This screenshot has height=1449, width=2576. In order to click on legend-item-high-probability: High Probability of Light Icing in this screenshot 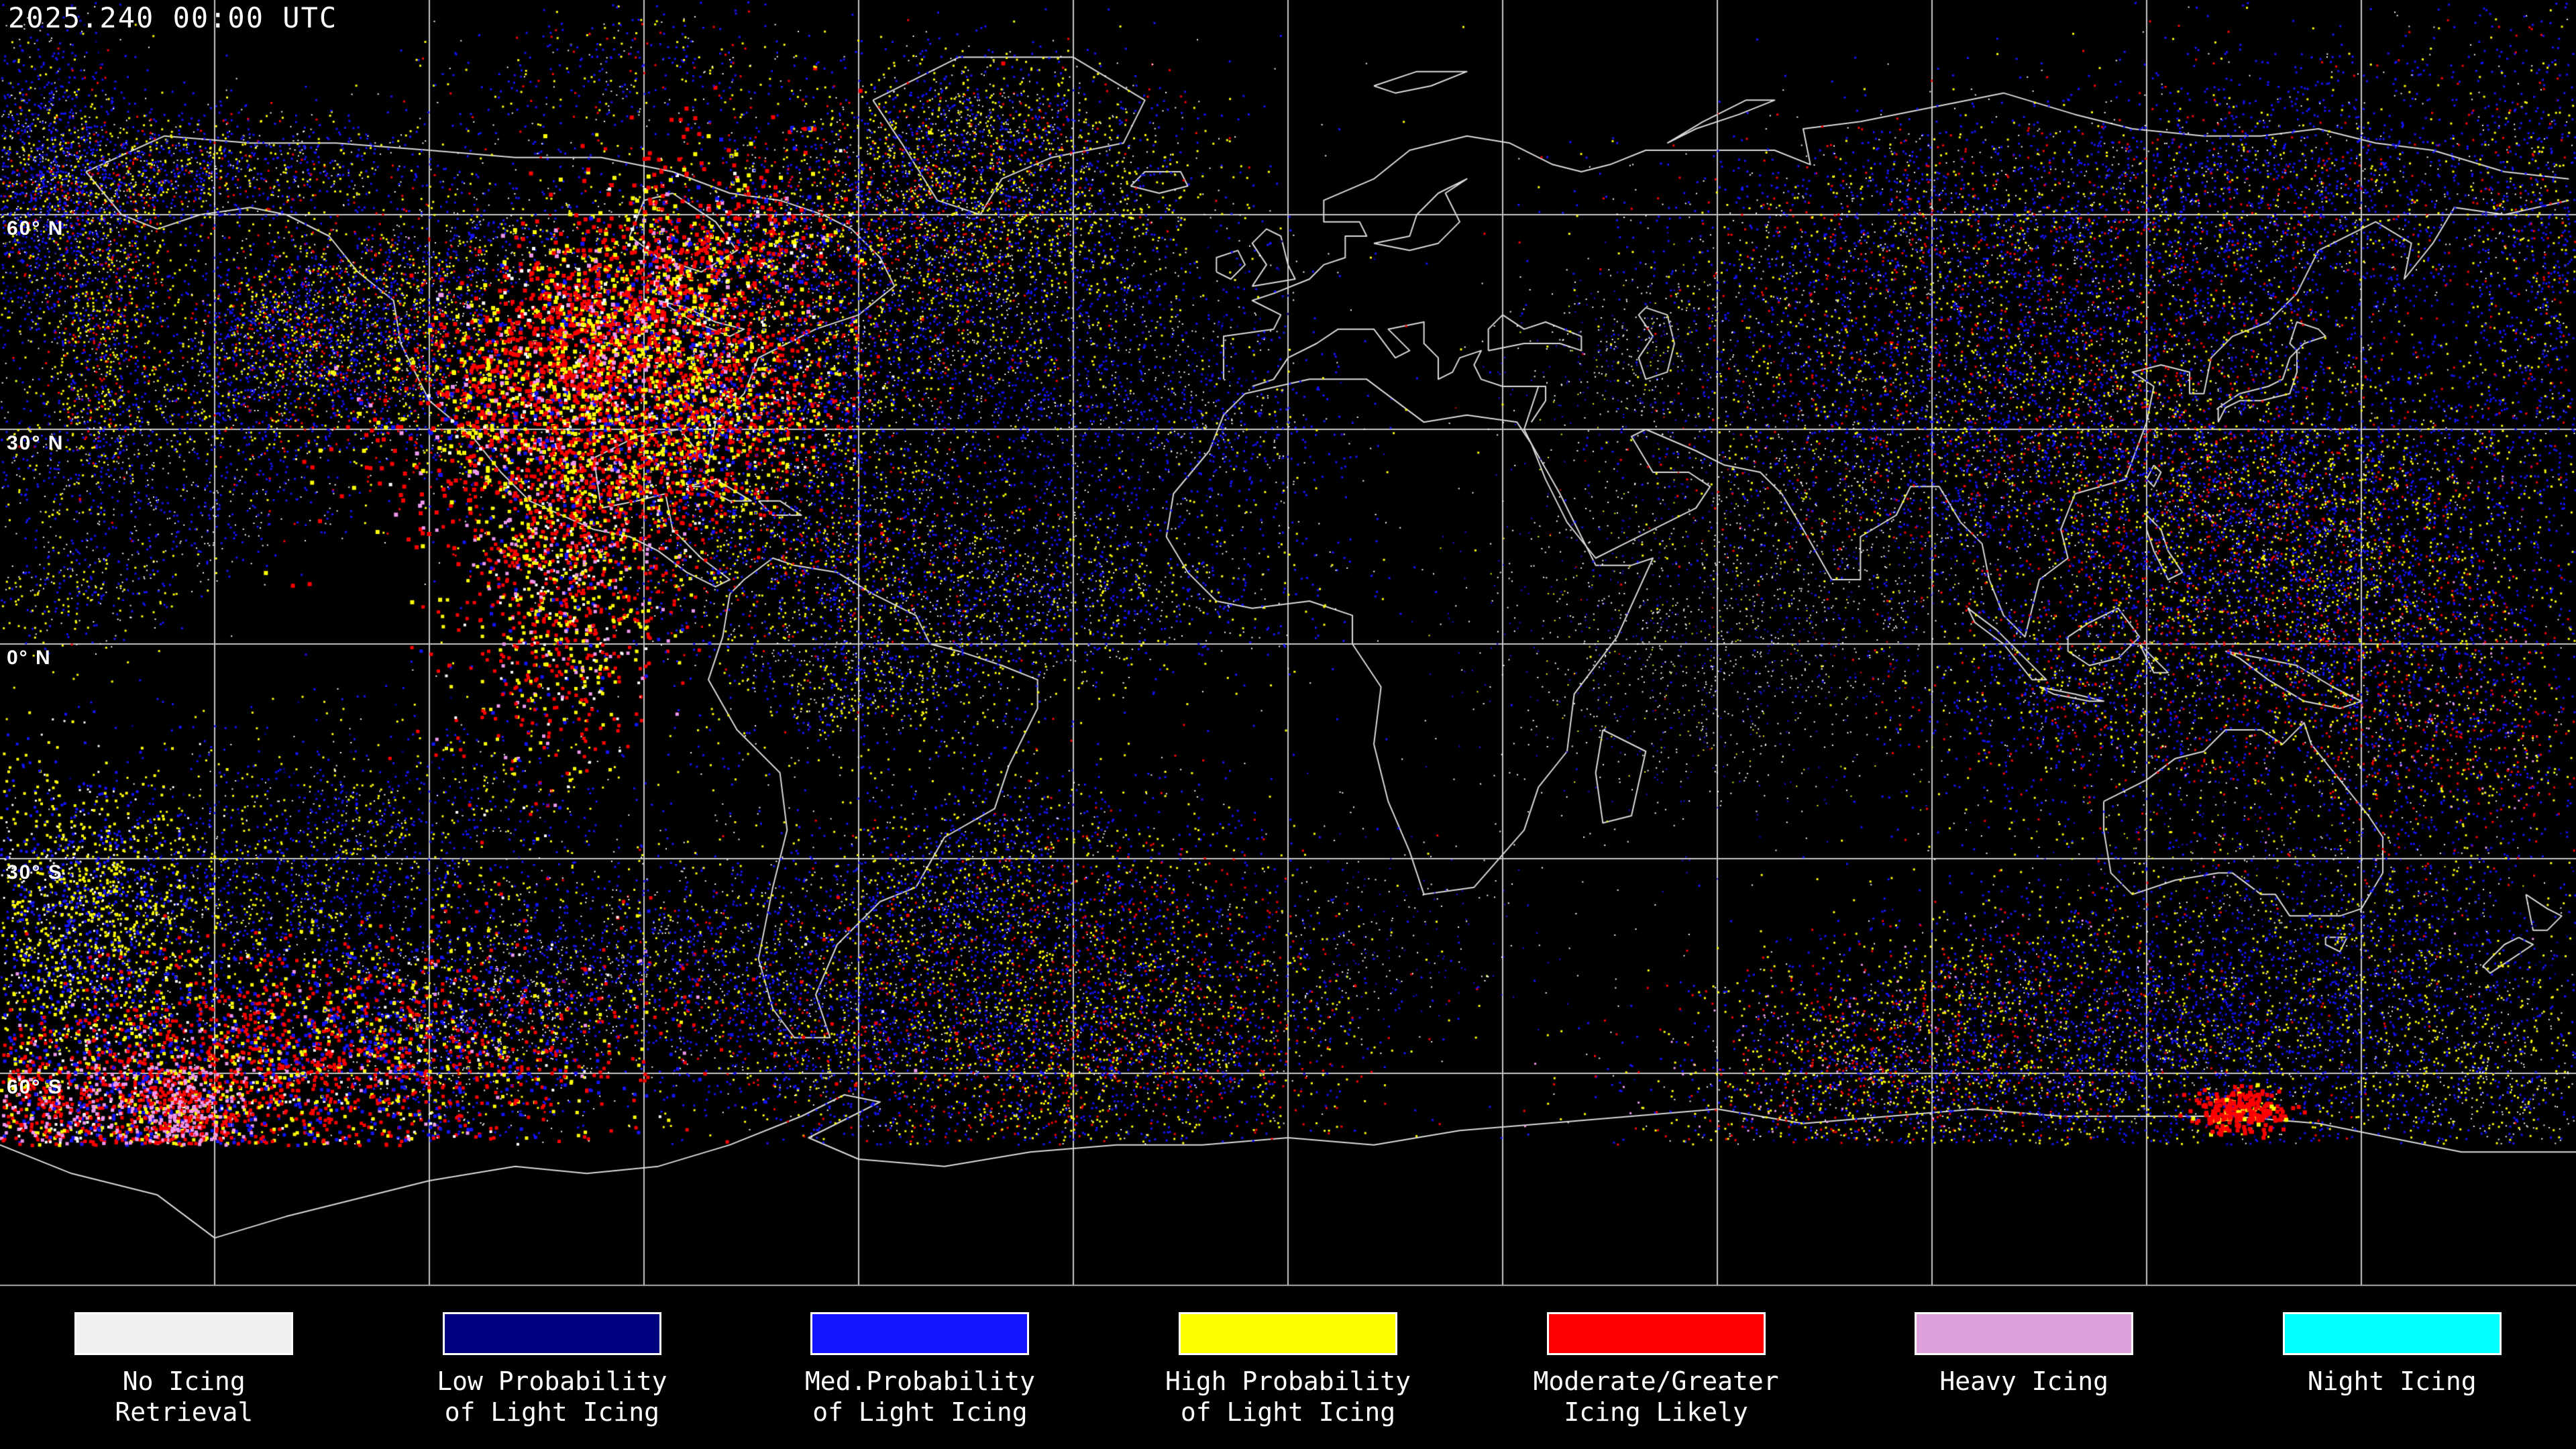, I will do `click(1288, 1368)`.